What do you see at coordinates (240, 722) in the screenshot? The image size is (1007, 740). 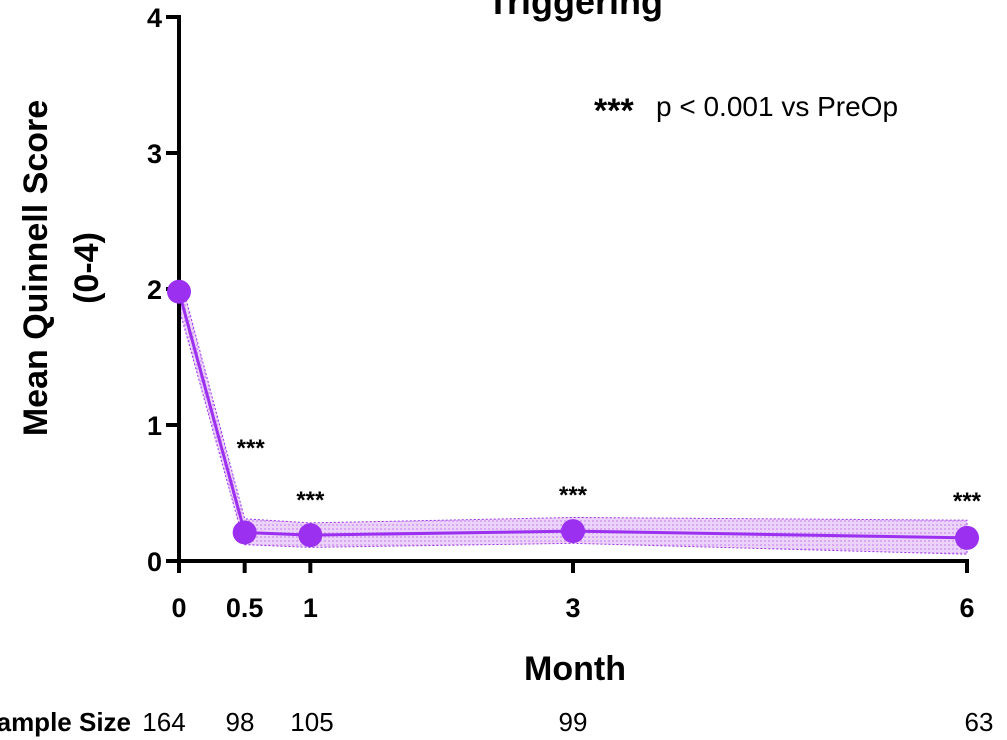 I see `sample-size-value: 98` at bounding box center [240, 722].